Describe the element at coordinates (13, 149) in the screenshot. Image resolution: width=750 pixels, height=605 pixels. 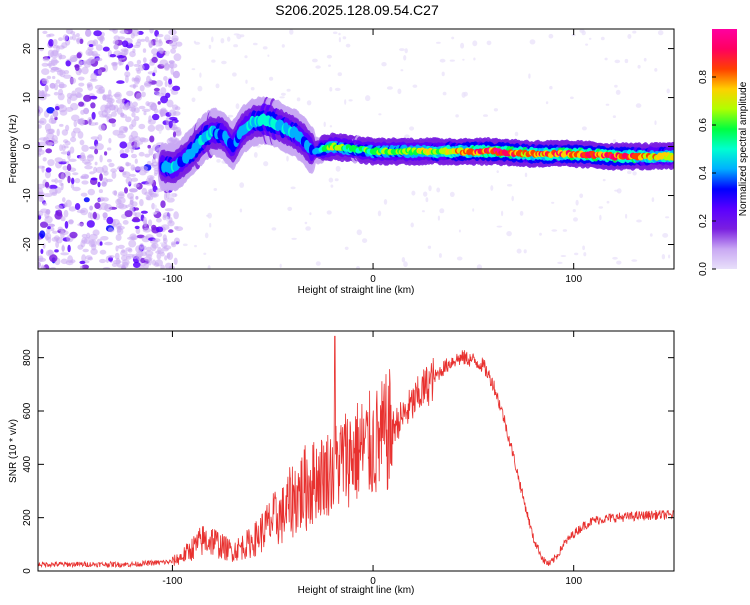
I see `spectrogram-y-label: Frequency (Hz)` at that location.